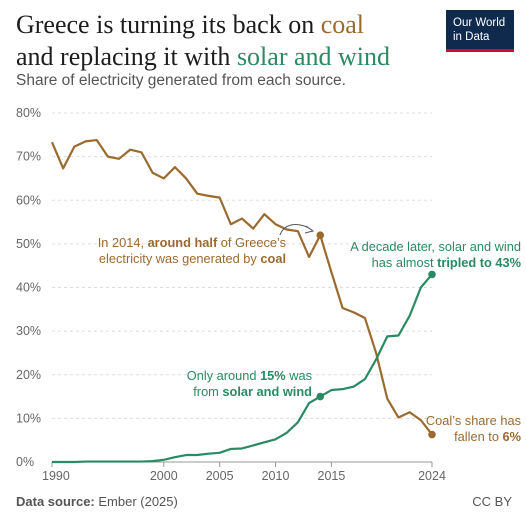 The image size is (526, 526). I want to click on annotation-coal-2014-line1-part: around half, so click(183, 242).